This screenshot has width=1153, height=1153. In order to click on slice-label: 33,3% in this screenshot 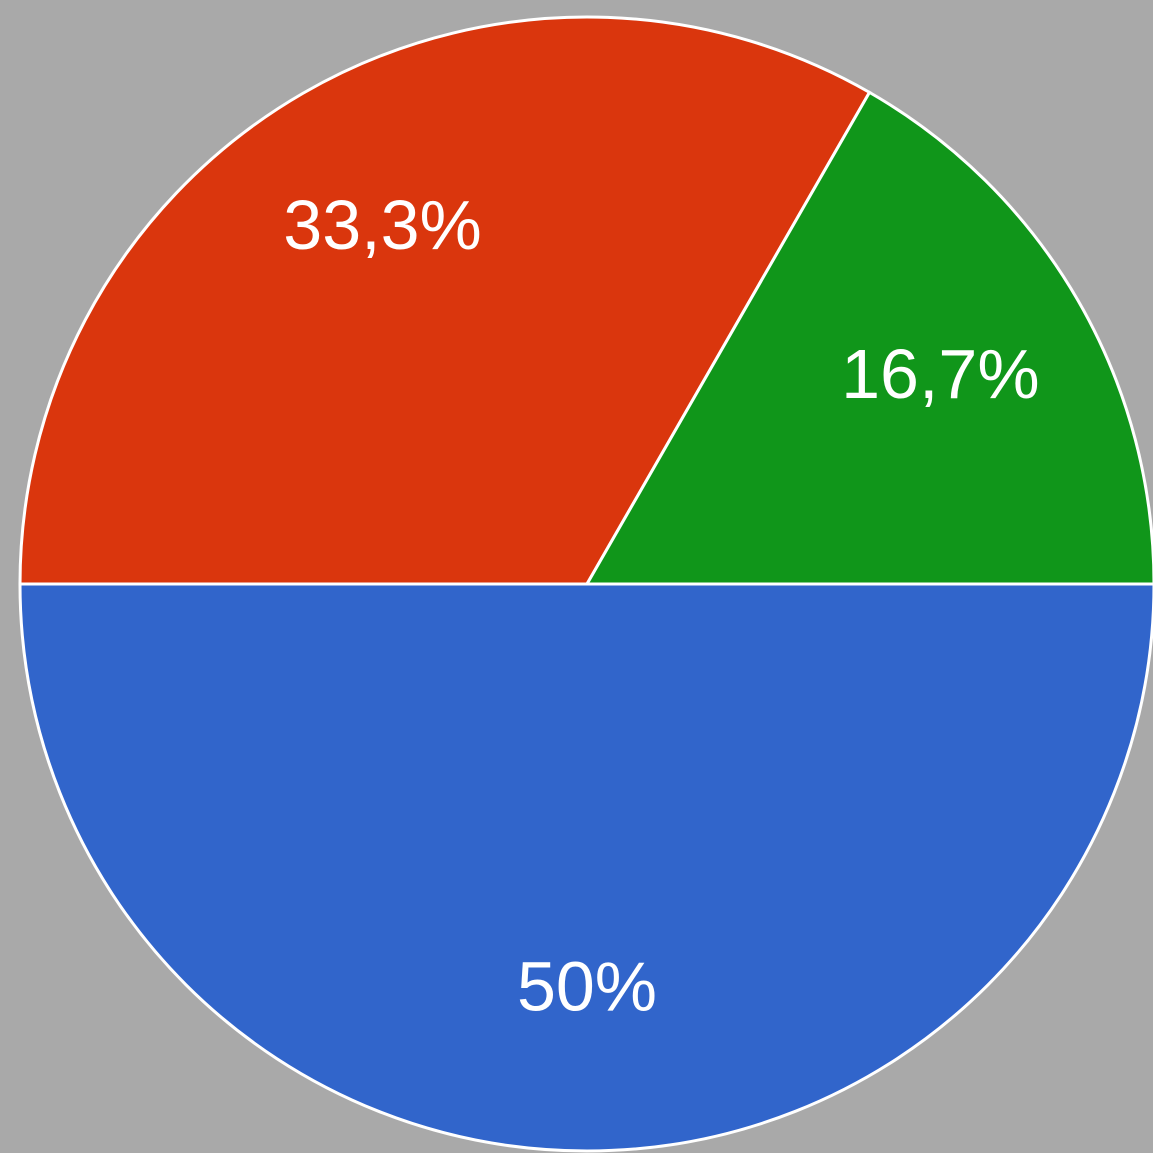, I will do `click(382, 225)`.